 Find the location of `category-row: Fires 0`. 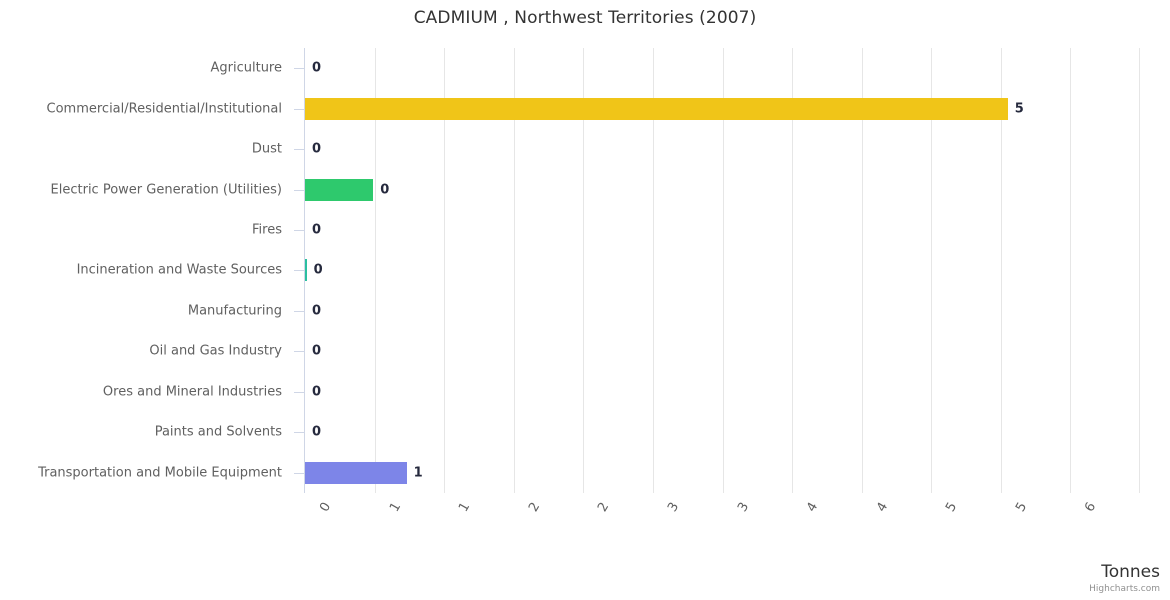

category-row: Fires 0 is located at coordinates (585, 230).